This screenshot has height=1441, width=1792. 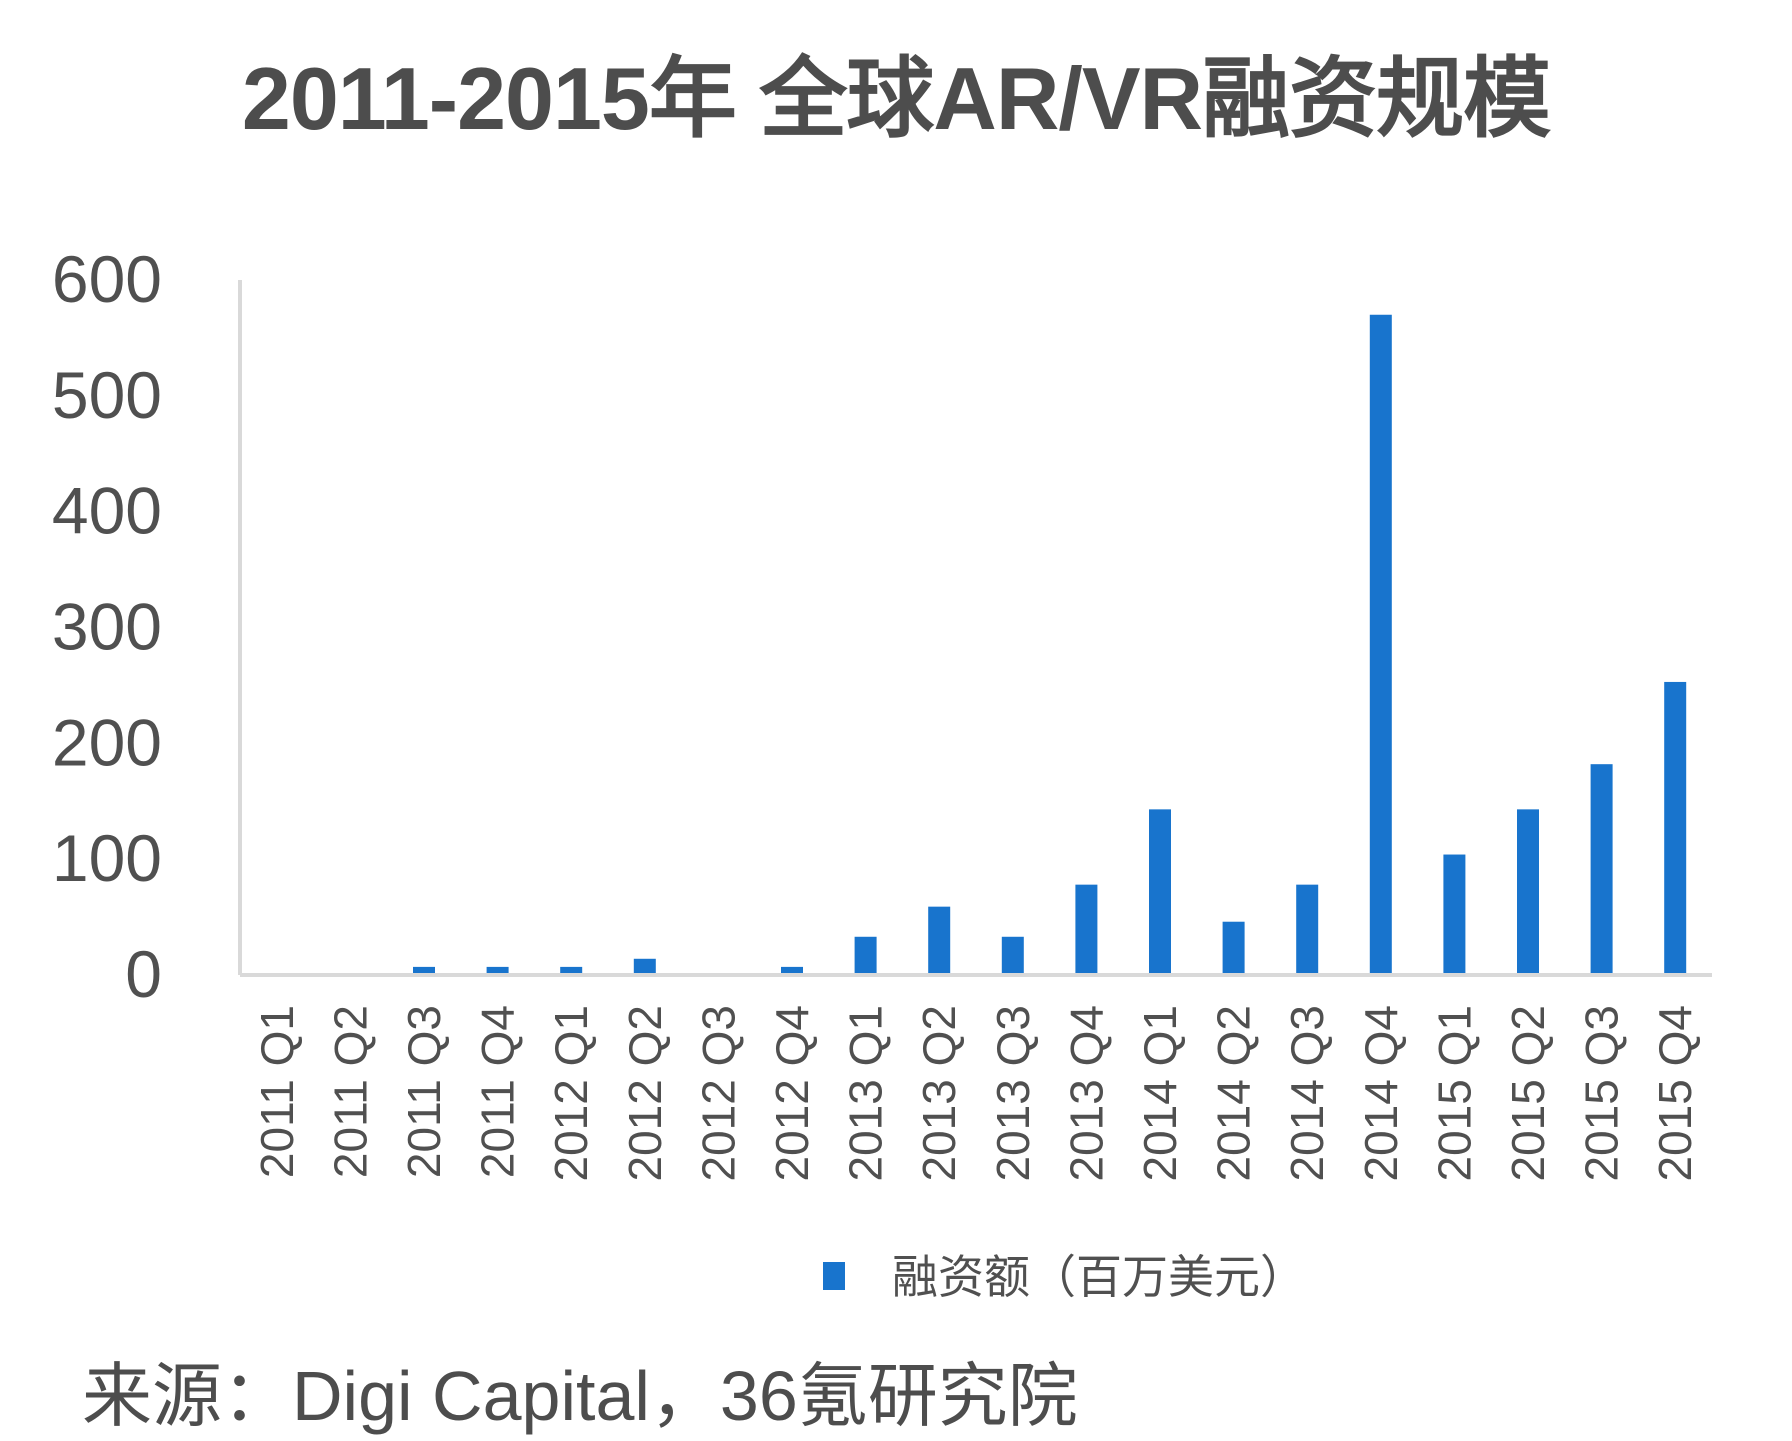 I want to click on x-tick-label: 2013 Q2, so click(x=939, y=1093).